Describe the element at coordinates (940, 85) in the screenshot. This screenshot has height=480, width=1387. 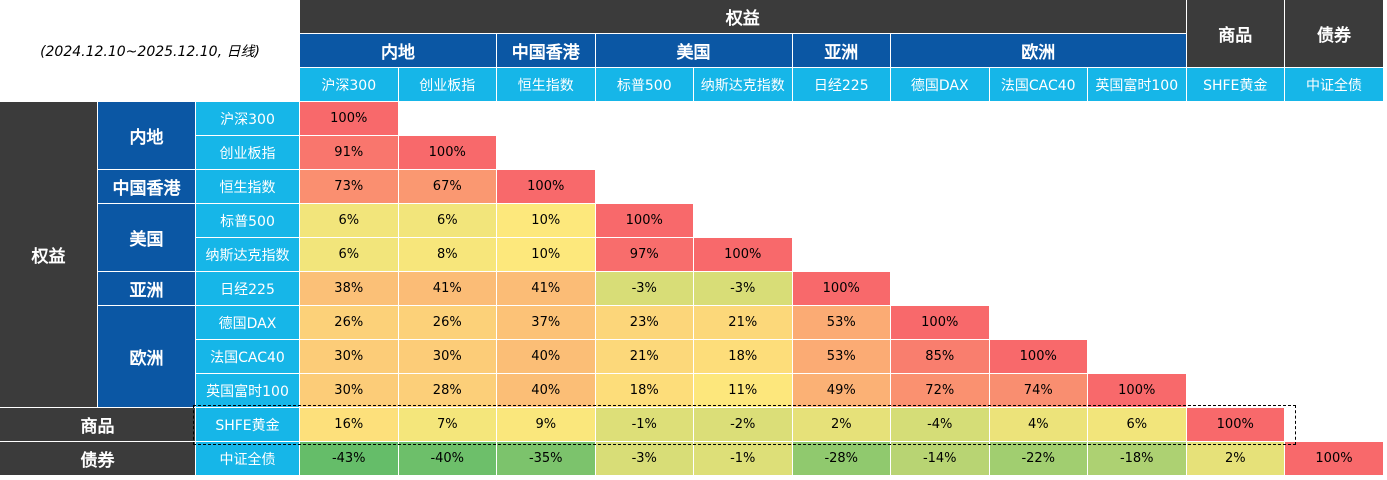
I see `col-header-index: 德国DAX` at that location.